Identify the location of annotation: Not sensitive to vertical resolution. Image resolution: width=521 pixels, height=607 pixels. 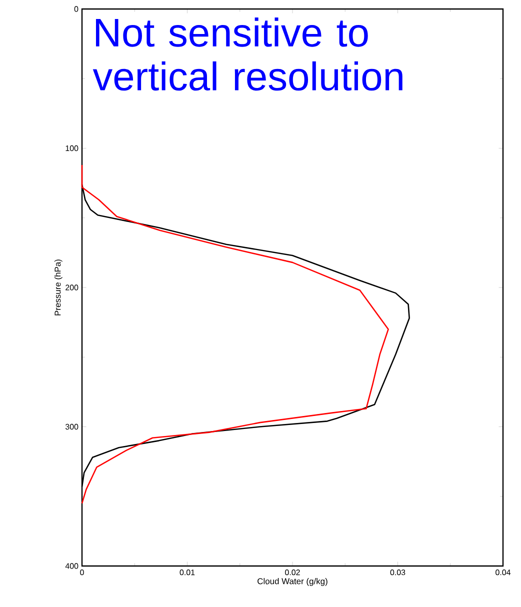
(247, 54).